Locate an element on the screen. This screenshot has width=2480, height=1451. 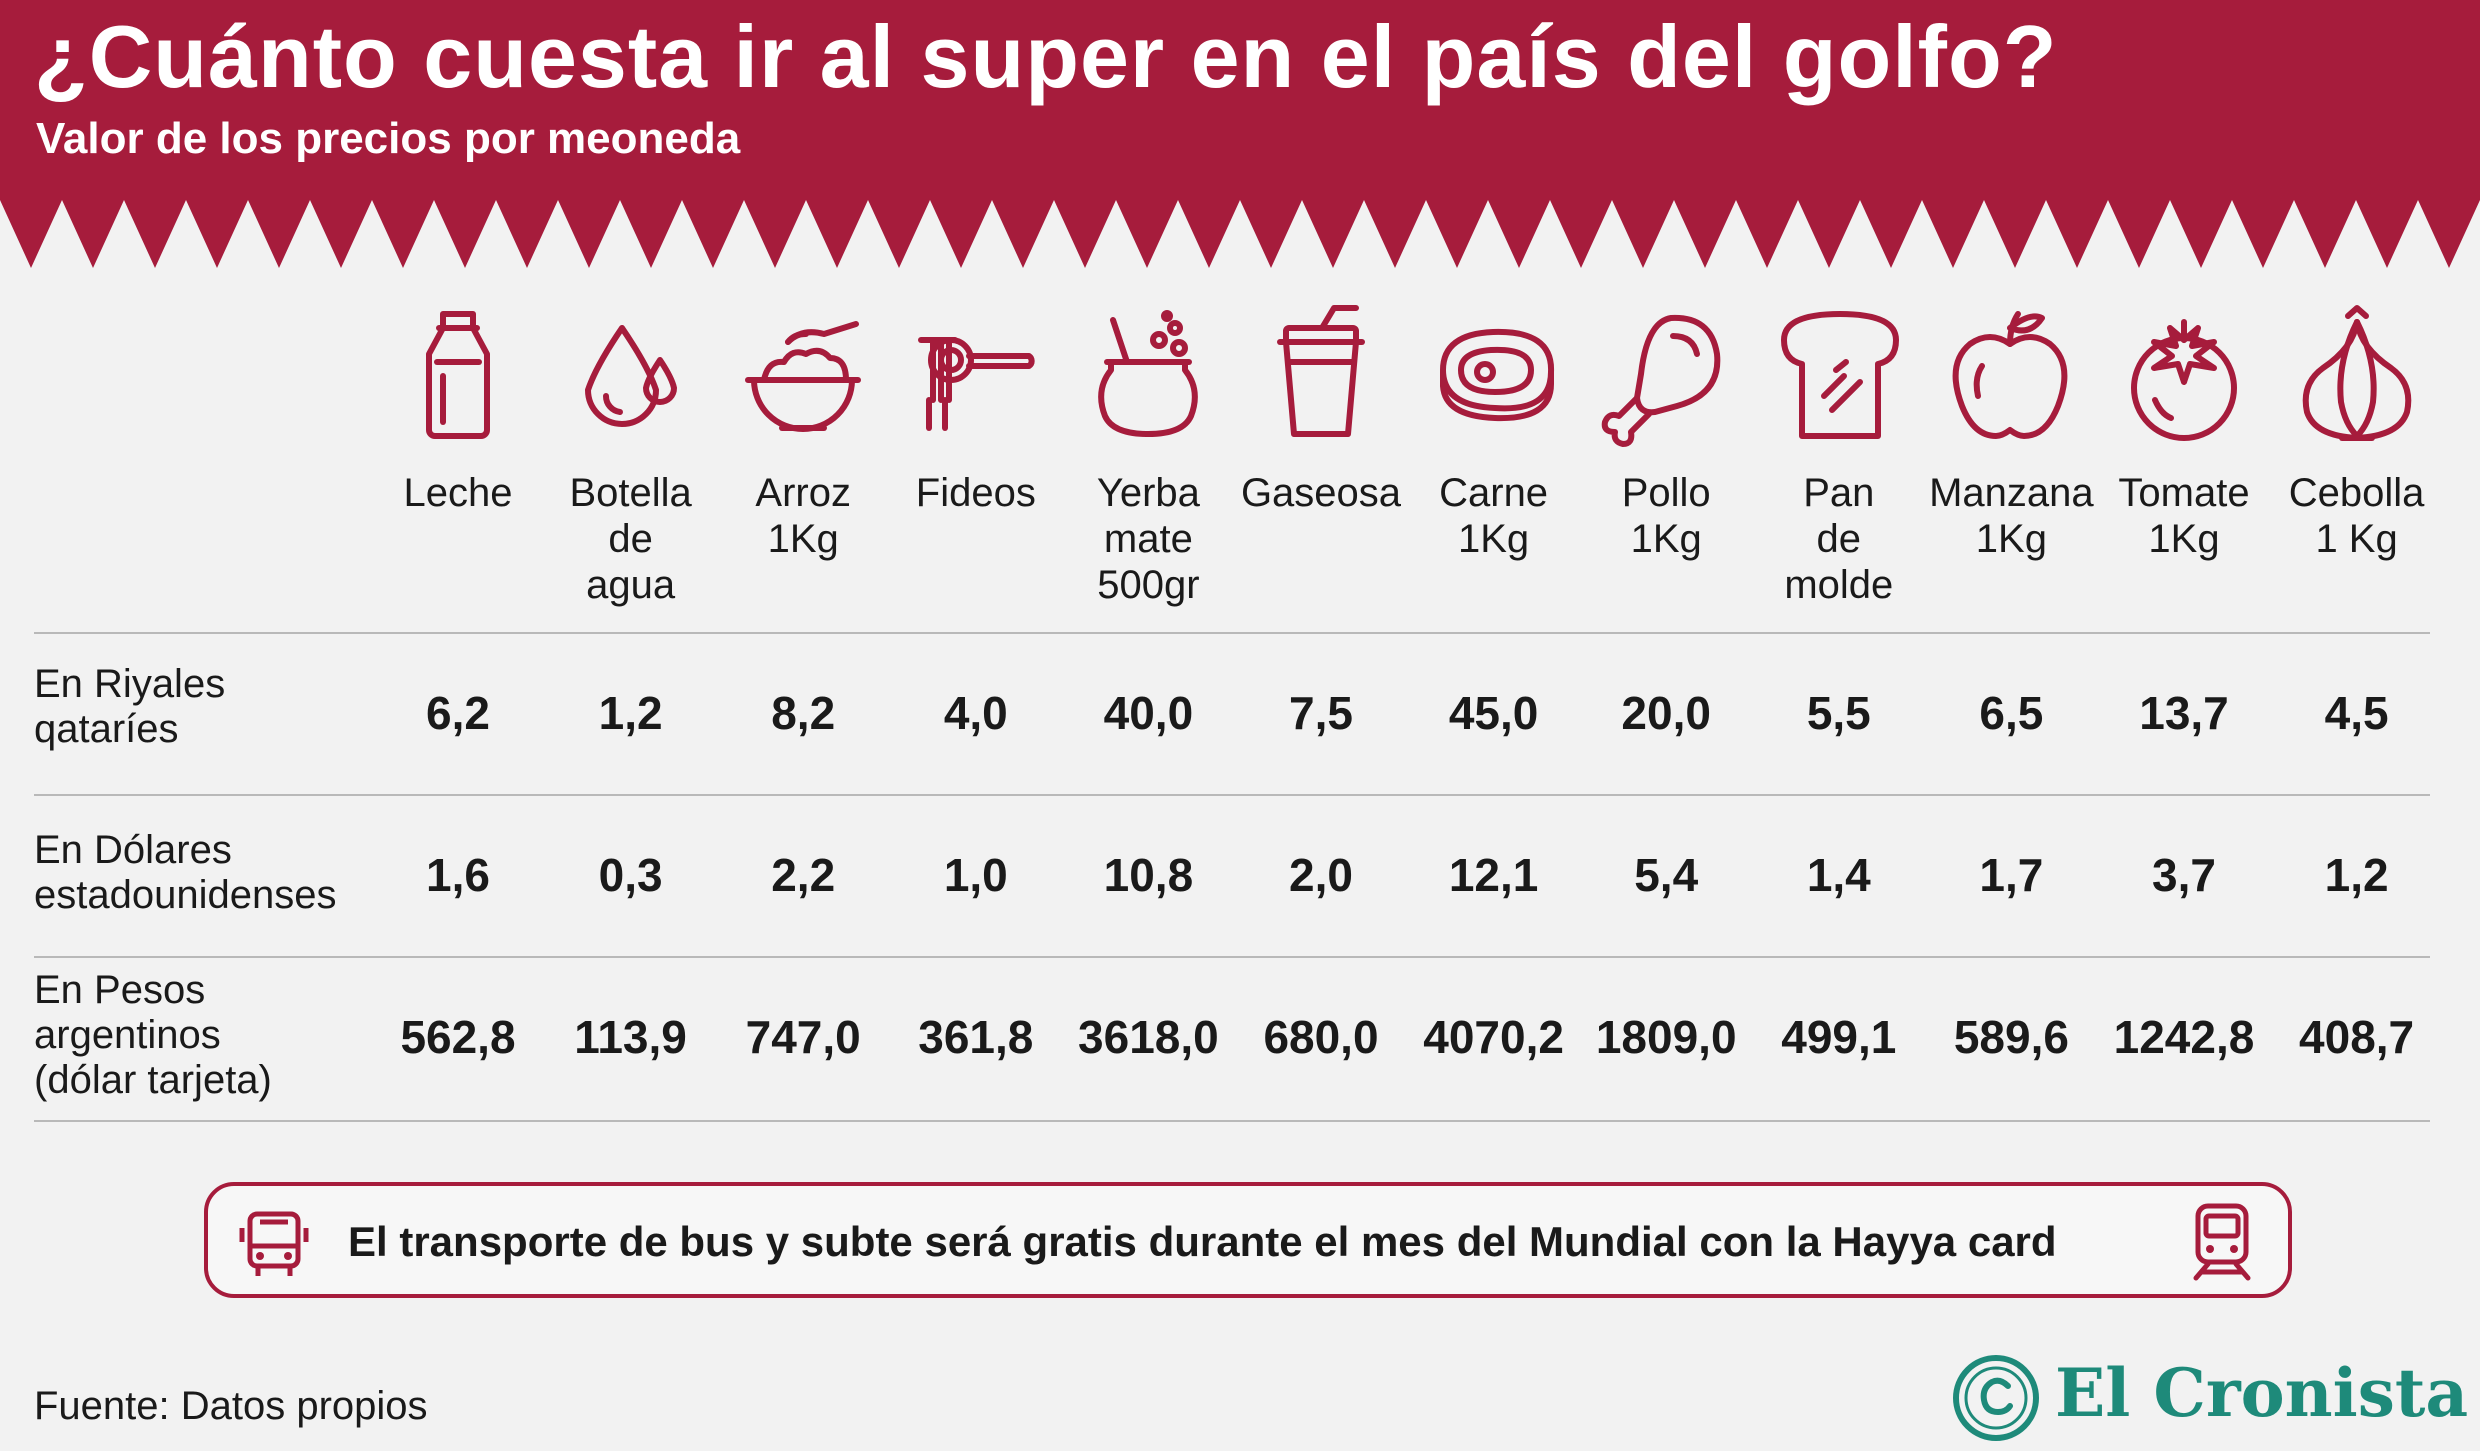
product-label: Botella de agua is located at coordinates (631, 539).